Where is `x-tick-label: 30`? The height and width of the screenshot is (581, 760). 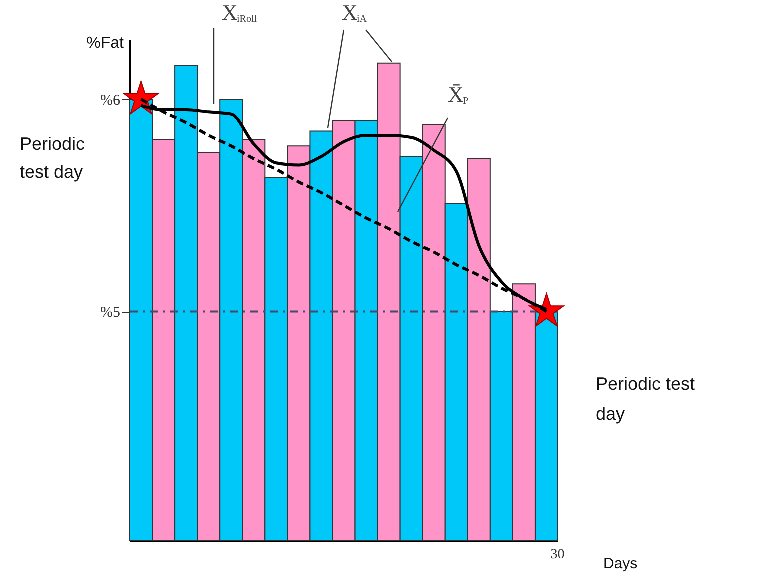
x-tick-label: 30 is located at coordinates (557, 555).